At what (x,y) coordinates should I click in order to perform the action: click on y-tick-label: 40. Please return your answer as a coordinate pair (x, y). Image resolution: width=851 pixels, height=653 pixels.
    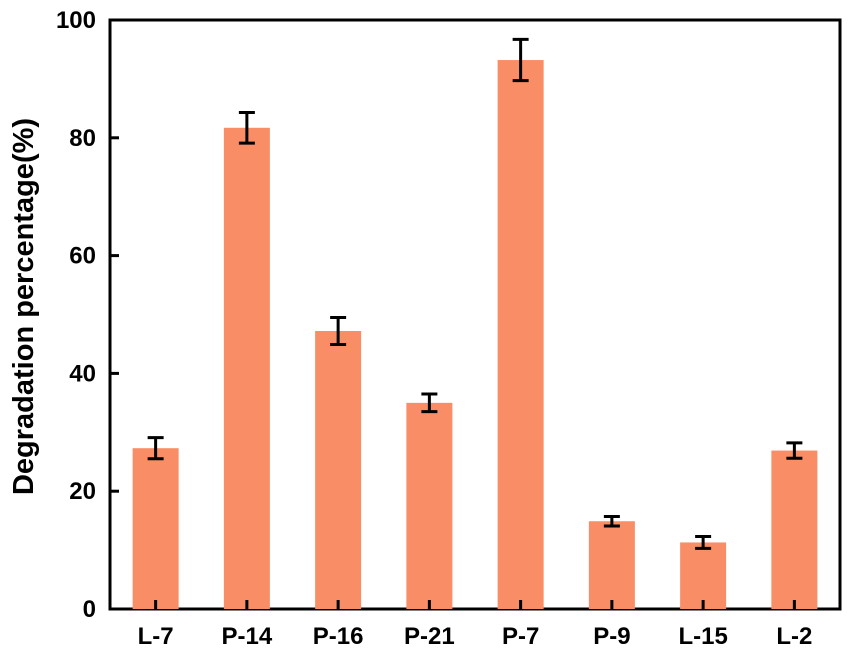
    Looking at the image, I should click on (82, 373).